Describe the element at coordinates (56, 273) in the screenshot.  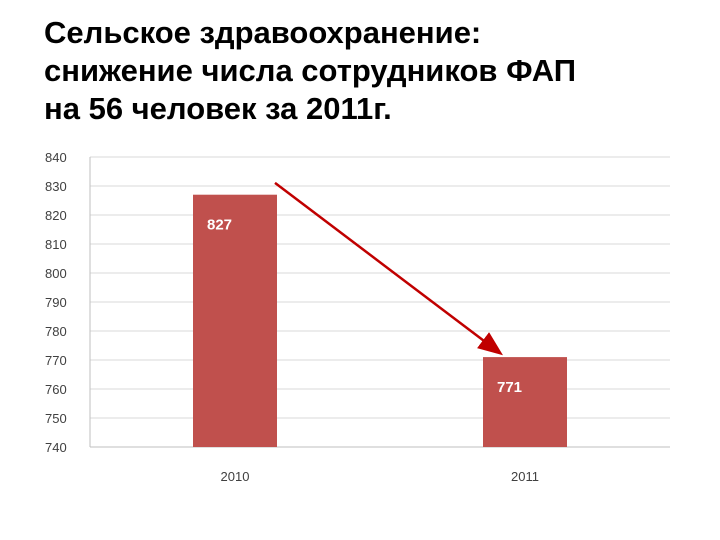
I see `y-tick-label: 800` at that location.